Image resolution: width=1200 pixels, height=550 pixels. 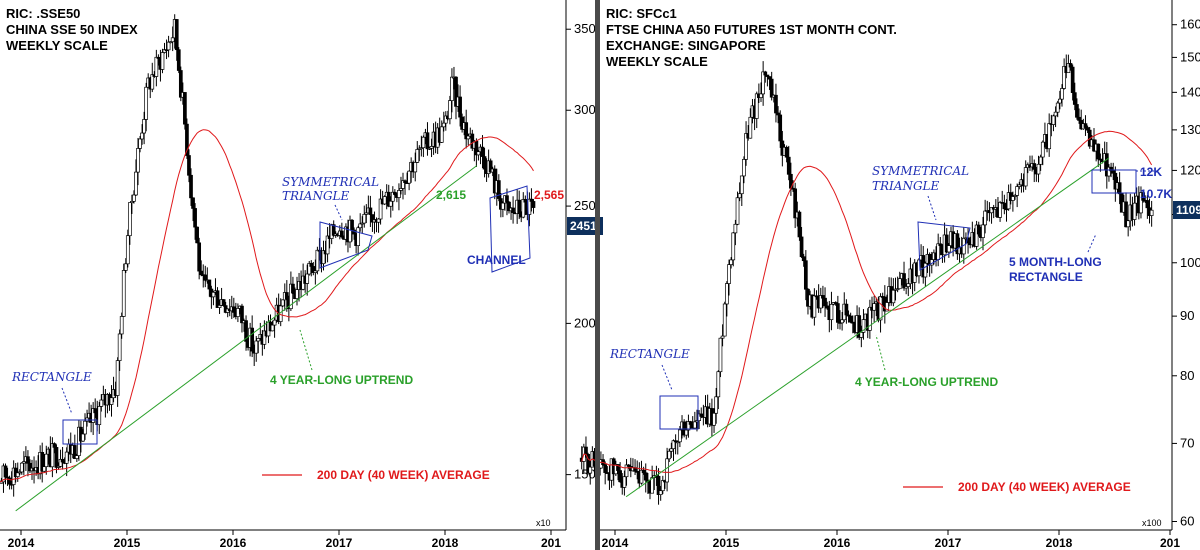 What do you see at coordinates (641, 13) in the screenshot?
I see `chart-header-line: RIC: SFCc1` at bounding box center [641, 13].